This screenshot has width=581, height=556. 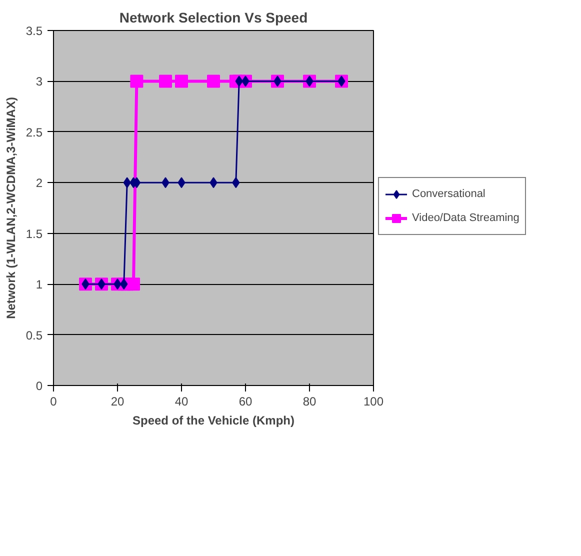 What do you see at coordinates (39, 183) in the screenshot?
I see `y-tick-label: 2` at bounding box center [39, 183].